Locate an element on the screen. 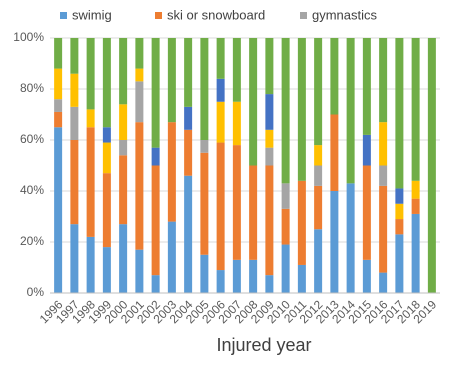 This screenshot has width=454, height=365. y-tick-label: 0% is located at coordinates (36, 292).